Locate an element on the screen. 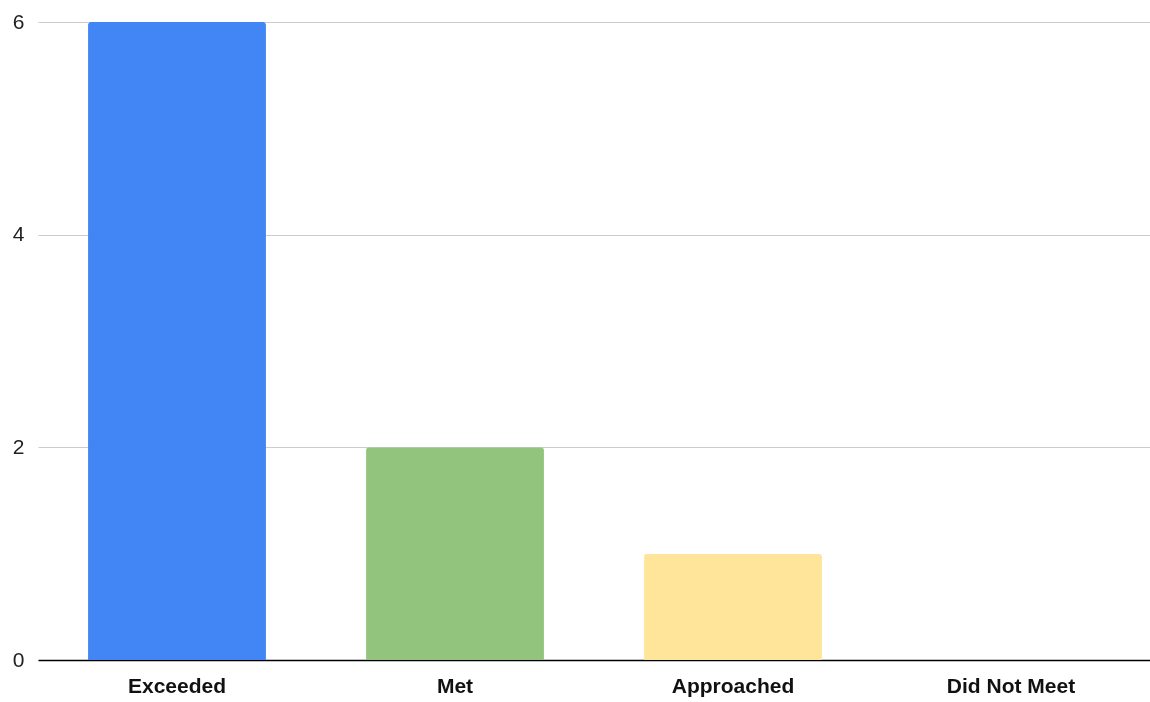 The height and width of the screenshot is (702, 1150). y-tick-label: 0 is located at coordinates (18, 659).